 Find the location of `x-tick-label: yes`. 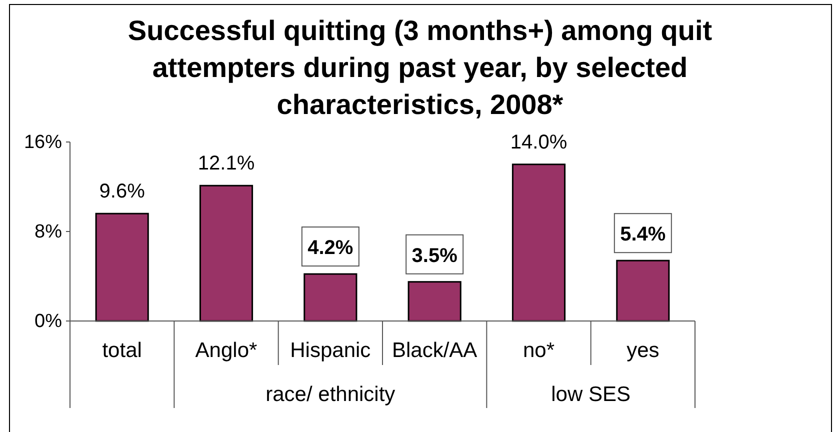

x-tick-label: yes is located at coordinates (643, 350).